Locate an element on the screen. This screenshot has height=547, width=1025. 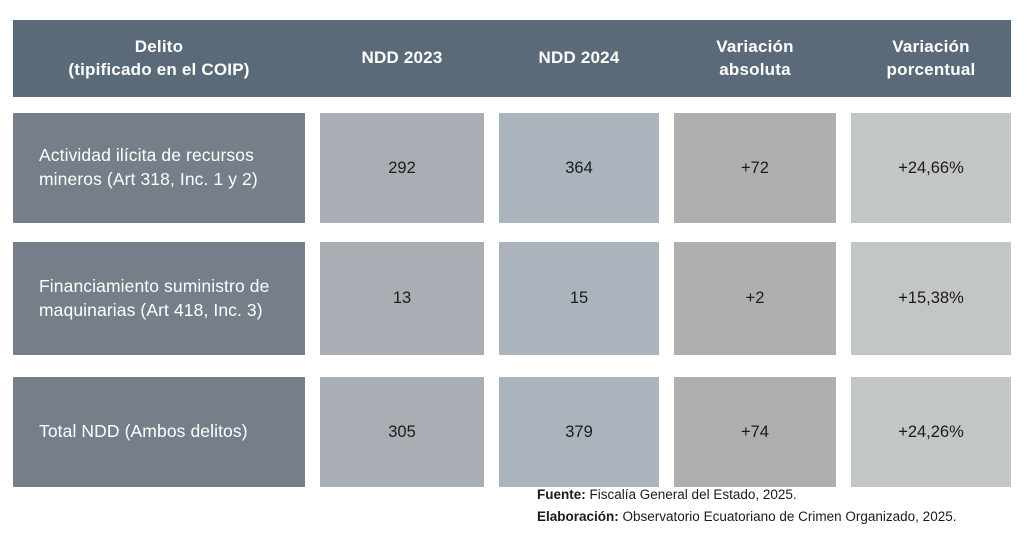
row-label: Total NDD (Ambos delitos) is located at coordinates (159, 432).